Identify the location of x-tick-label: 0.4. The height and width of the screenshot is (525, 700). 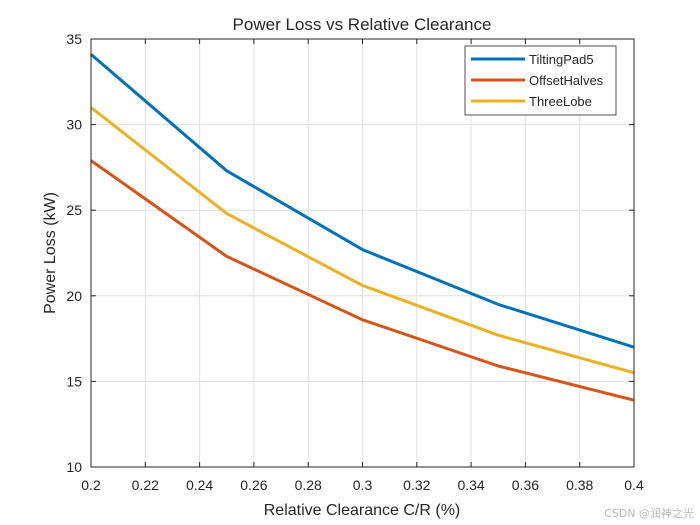
(634, 485).